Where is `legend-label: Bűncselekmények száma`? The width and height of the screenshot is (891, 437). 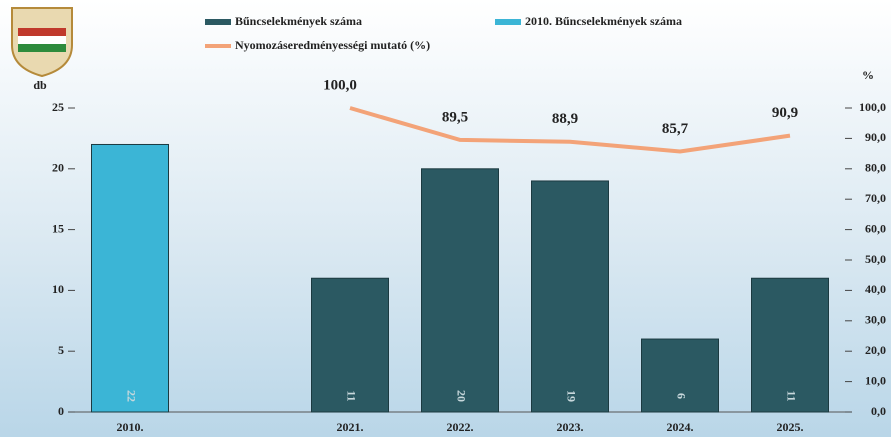
legend-label: Bűncselekmények száma is located at coordinates (298, 21).